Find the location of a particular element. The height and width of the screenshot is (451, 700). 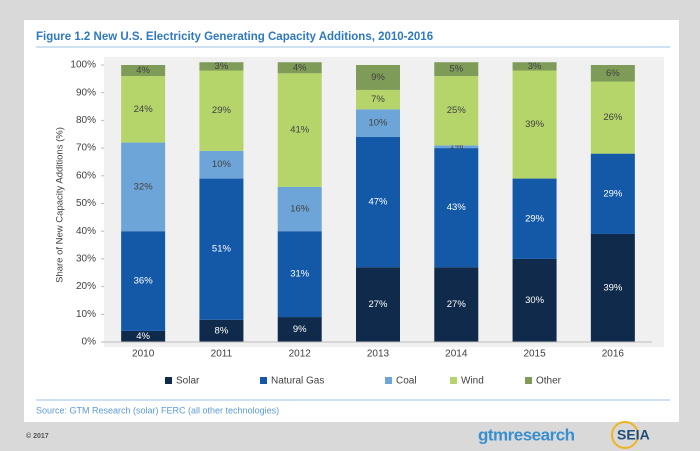

value-label: 16% is located at coordinates (300, 209).